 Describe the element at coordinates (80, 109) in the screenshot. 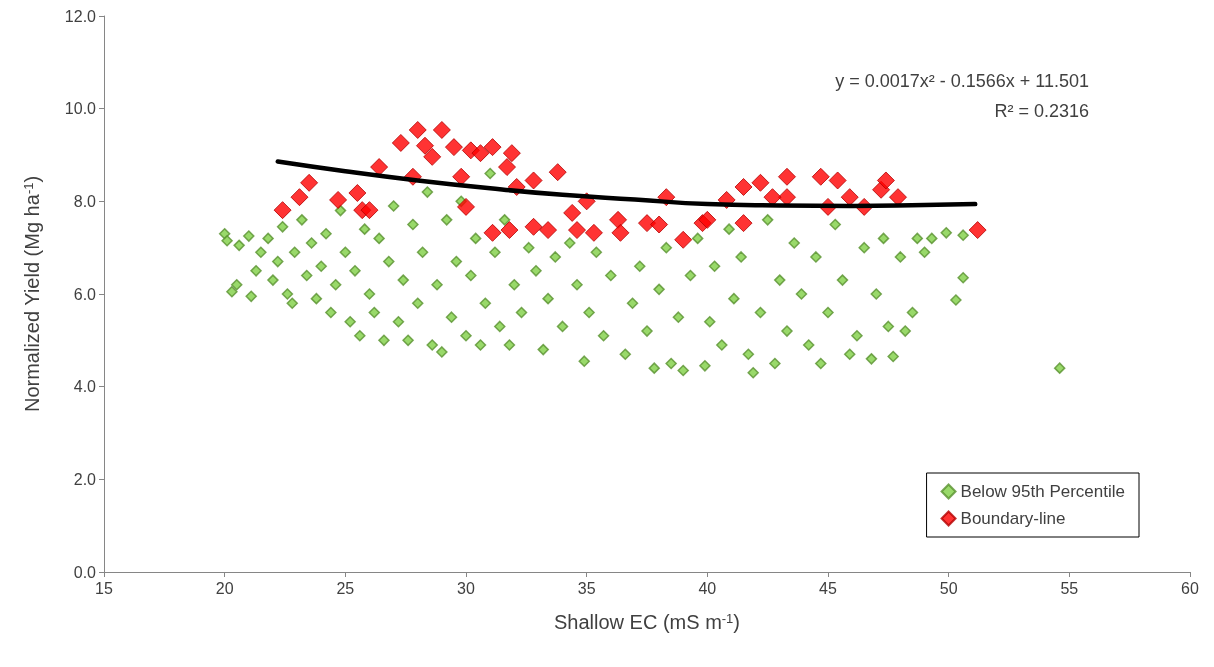

I see `y-tick-label: 10.0` at that location.